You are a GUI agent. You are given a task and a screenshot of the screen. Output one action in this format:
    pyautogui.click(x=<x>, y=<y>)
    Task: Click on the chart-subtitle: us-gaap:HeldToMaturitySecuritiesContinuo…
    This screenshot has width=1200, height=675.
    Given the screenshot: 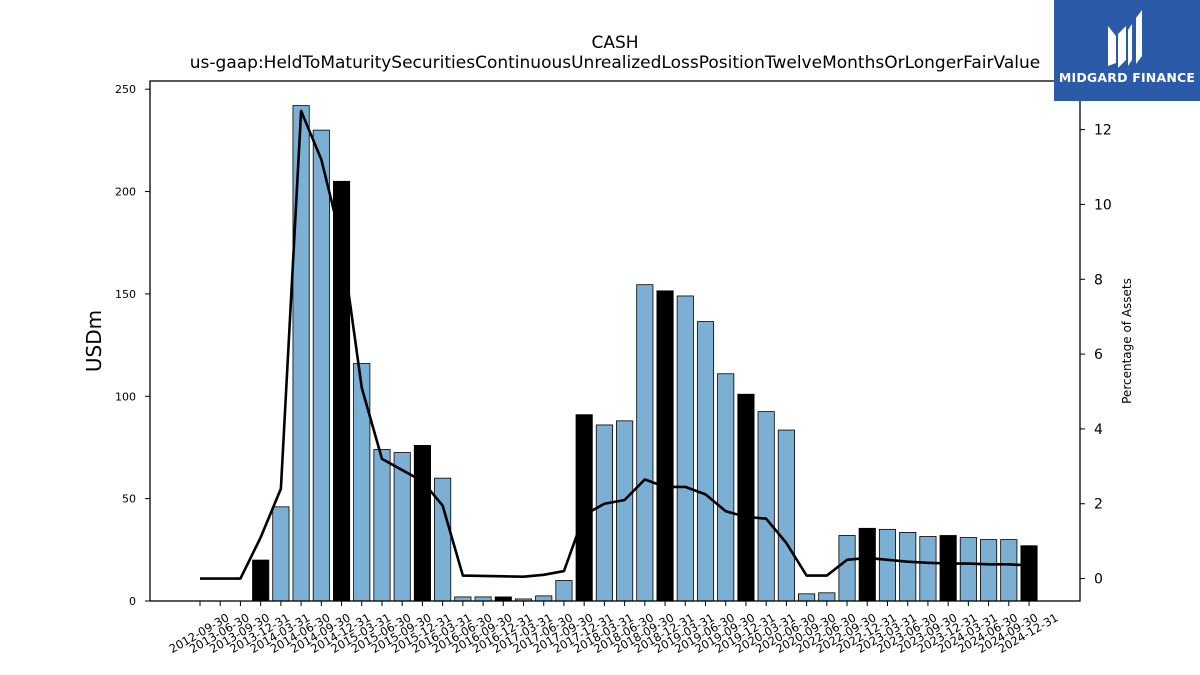 What is the action you would take?
    pyautogui.click(x=615, y=63)
    